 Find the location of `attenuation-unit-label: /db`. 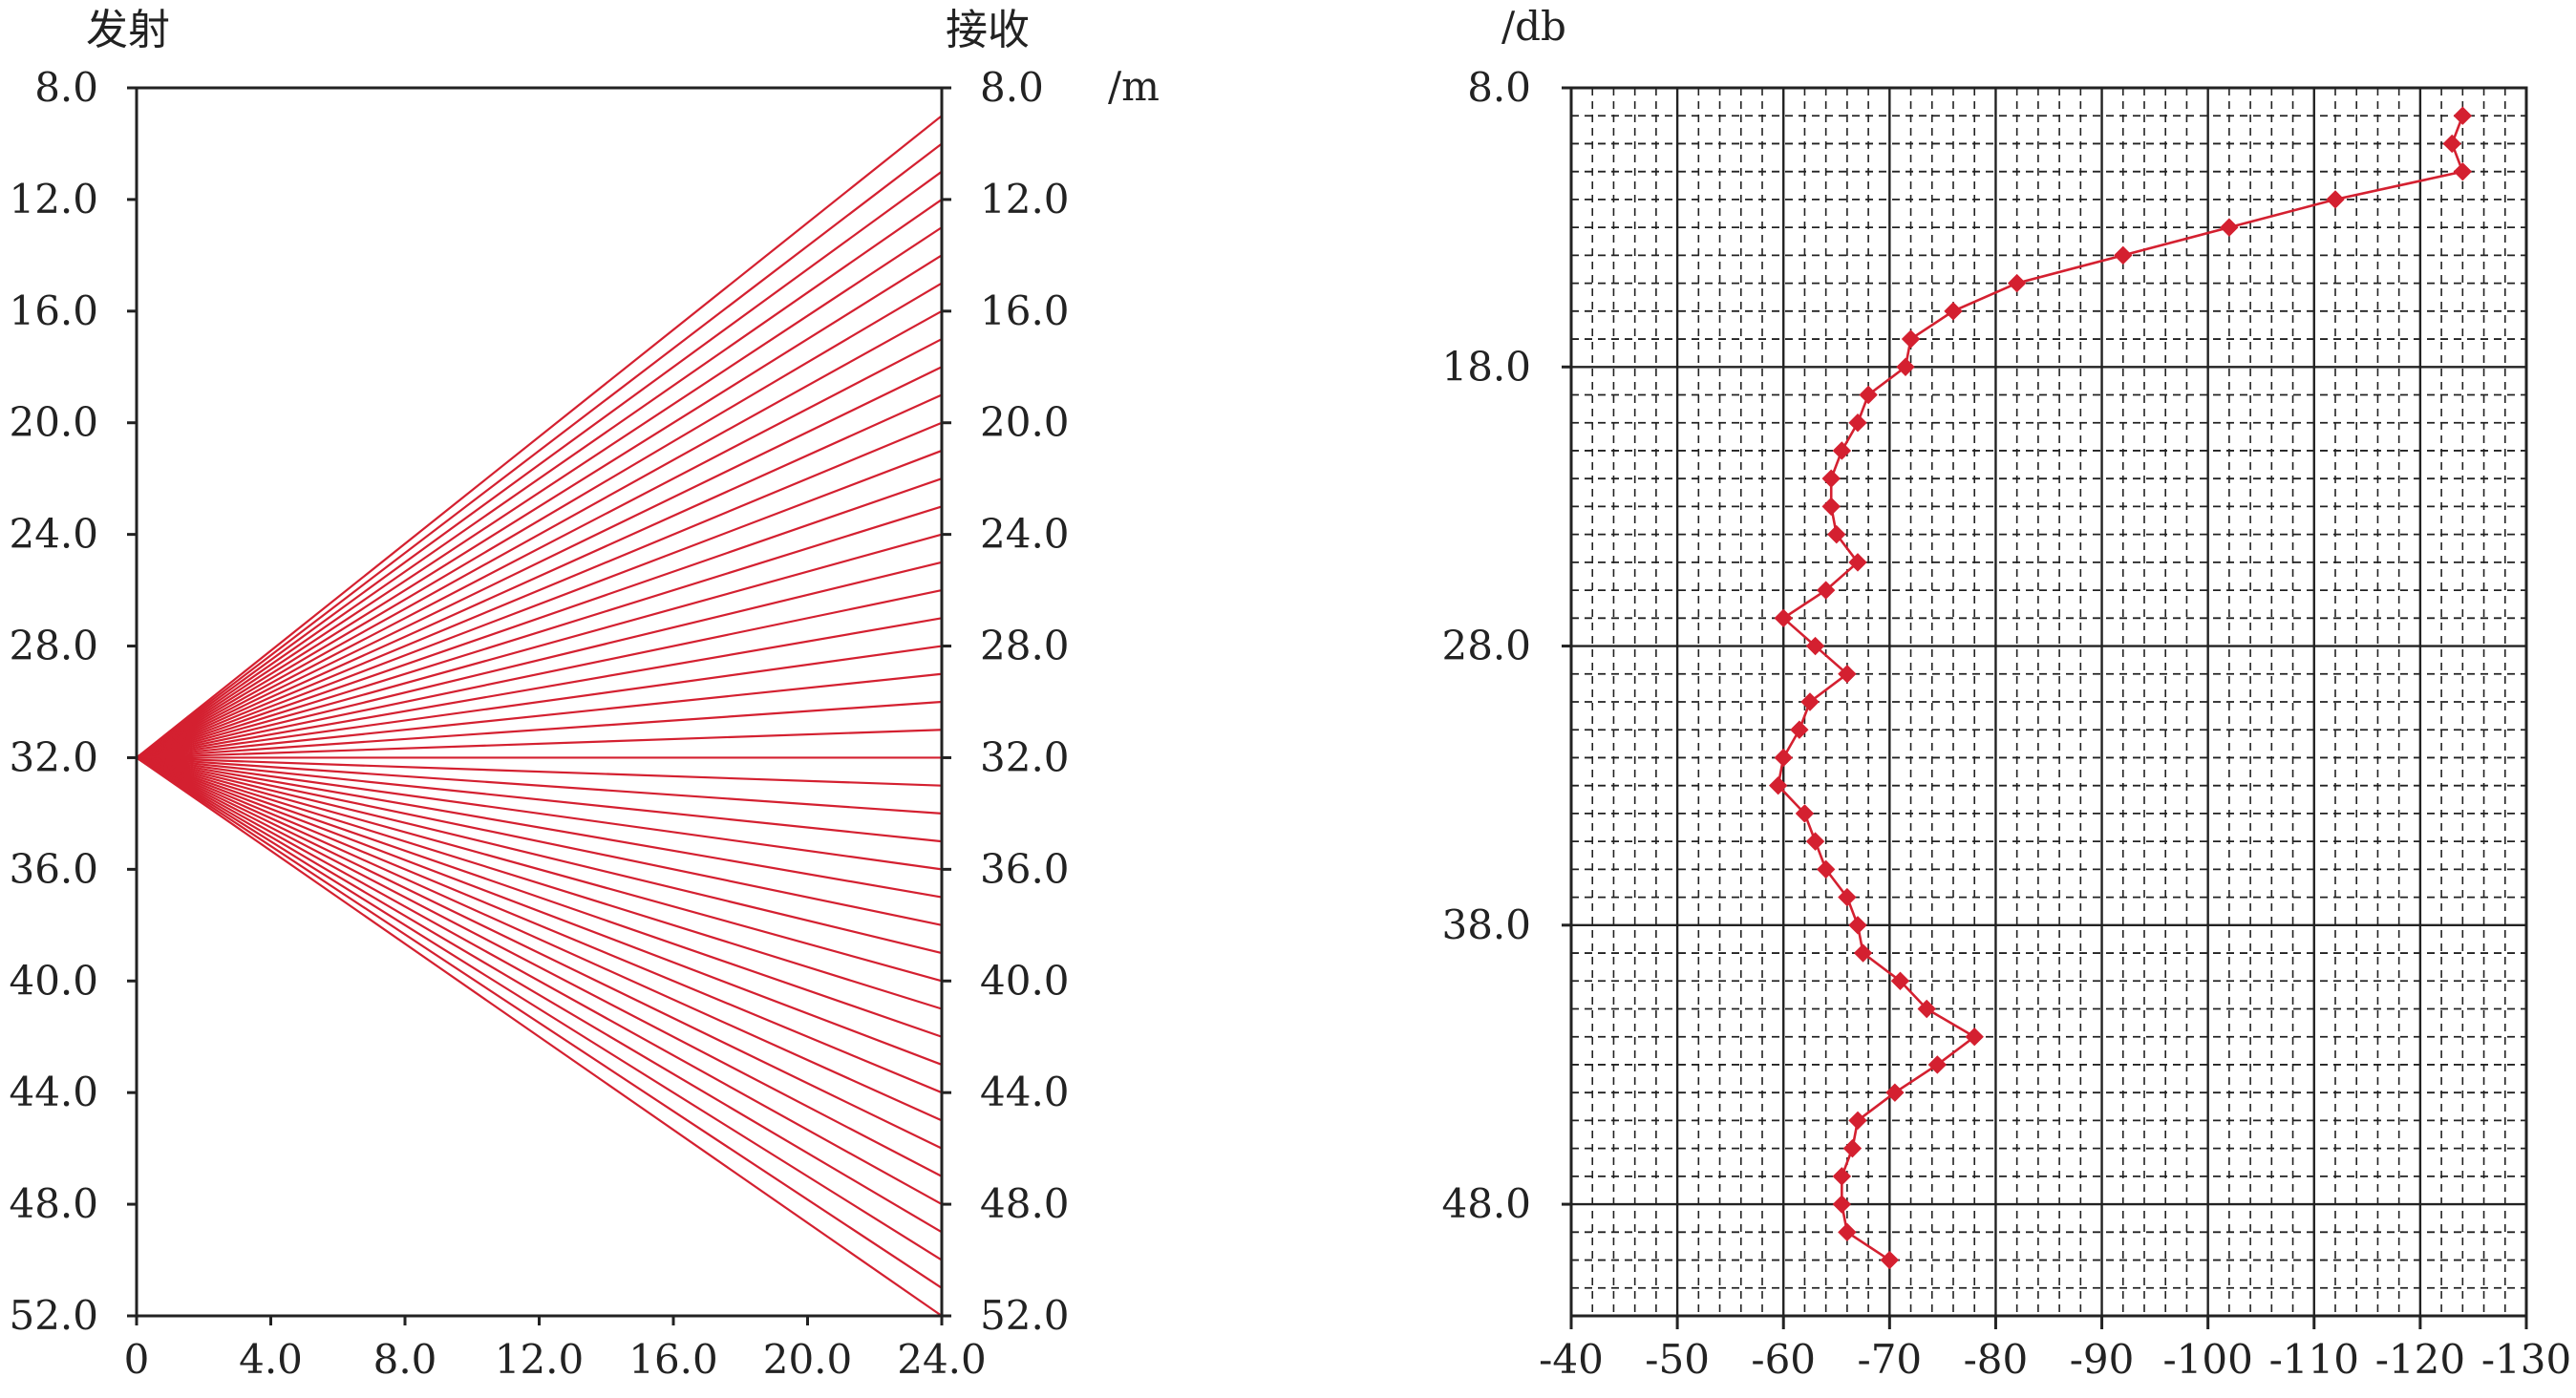

attenuation-unit-label: /db is located at coordinates (1533, 26).